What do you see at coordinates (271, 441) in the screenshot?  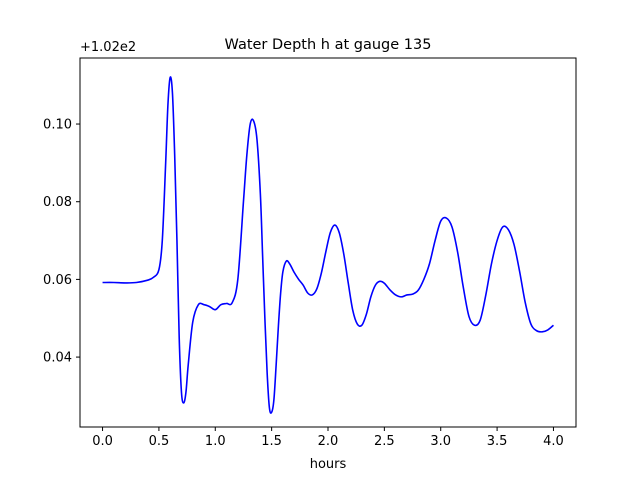 I see `x-tick-label: 1.5` at bounding box center [271, 441].